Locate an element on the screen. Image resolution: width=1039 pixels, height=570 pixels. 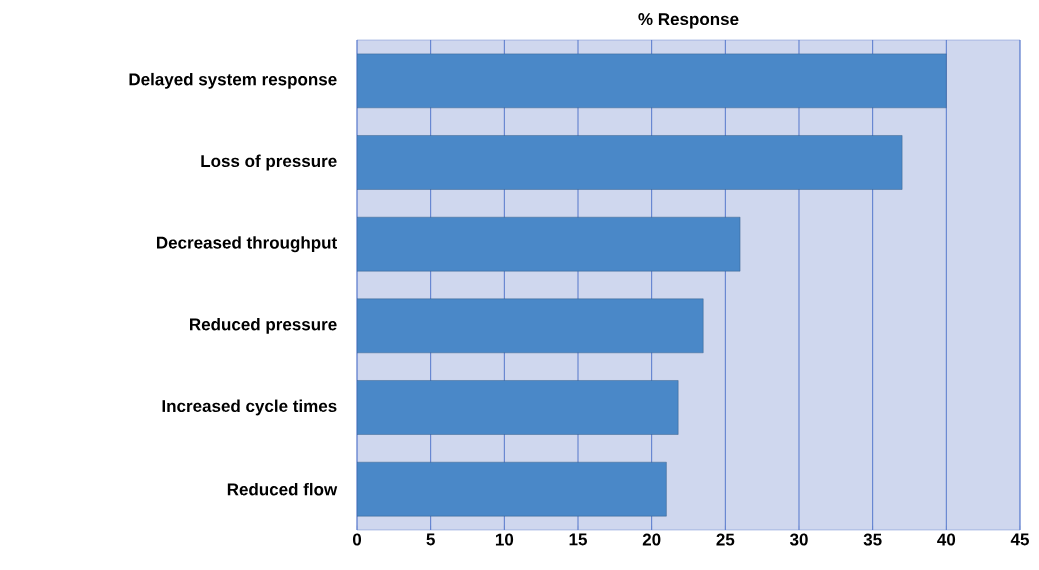
y-tick-label: Reduced pressure is located at coordinates (263, 325).